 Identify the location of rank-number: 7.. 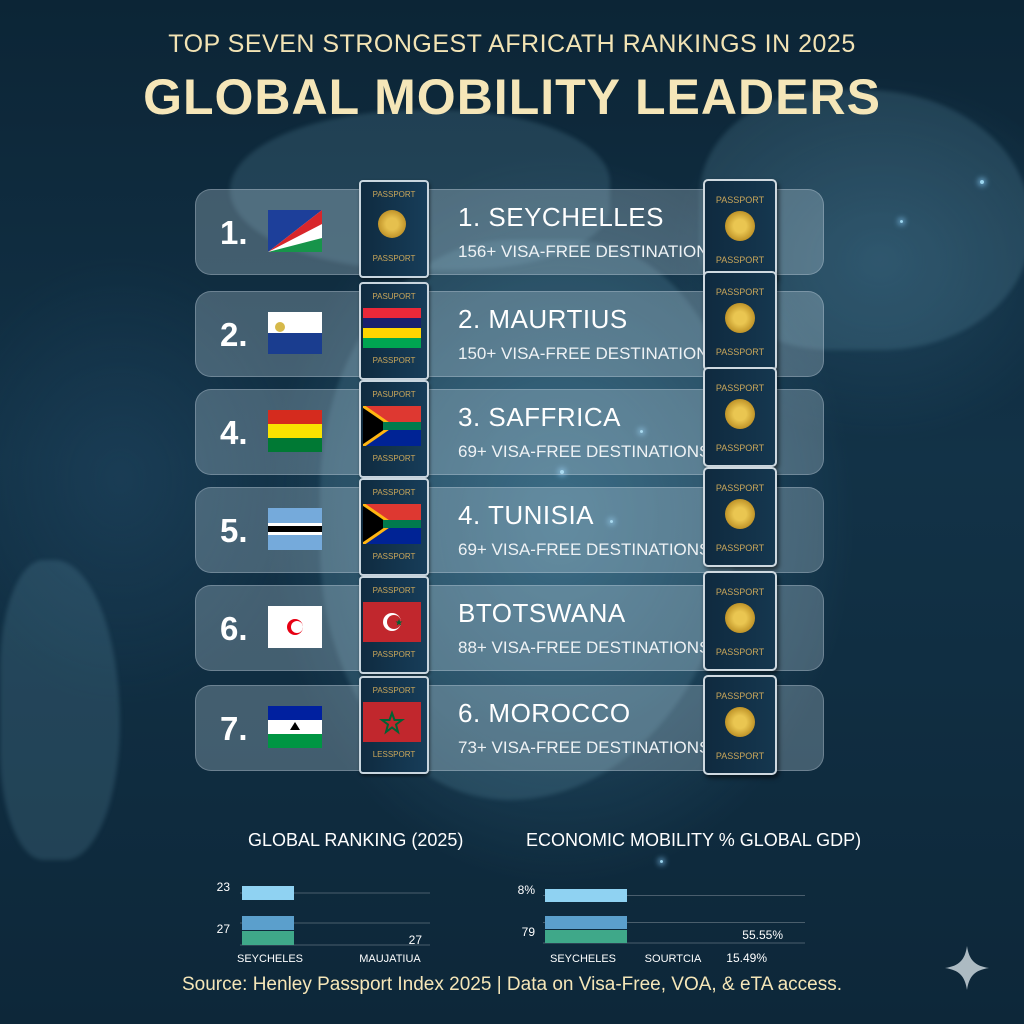
(234, 728).